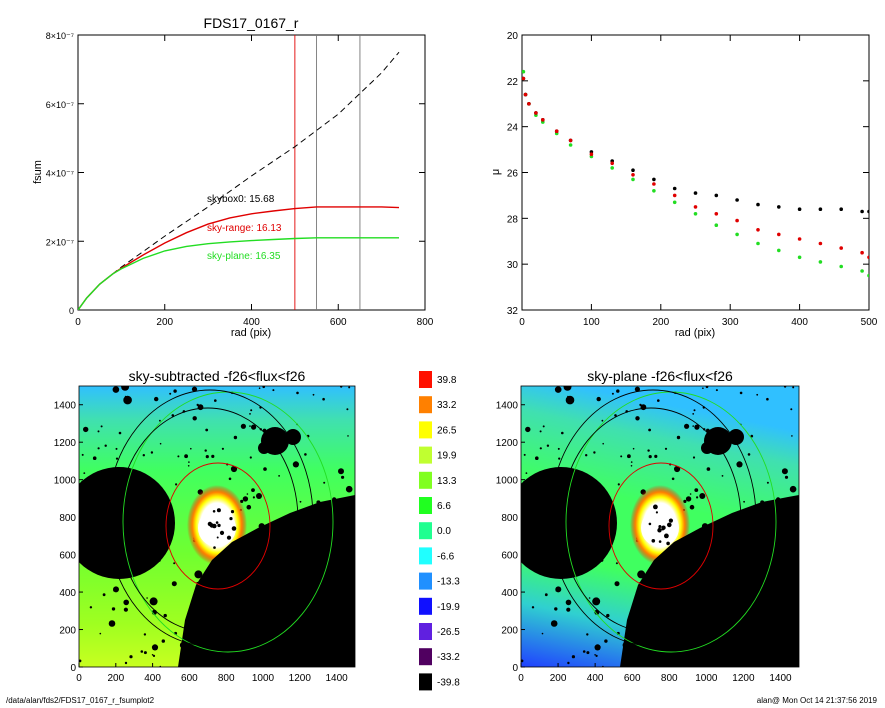 Image resolution: width=885 pixels, height=708 pixels. I want to click on fsum-x-tick-label: 400, so click(251, 322).